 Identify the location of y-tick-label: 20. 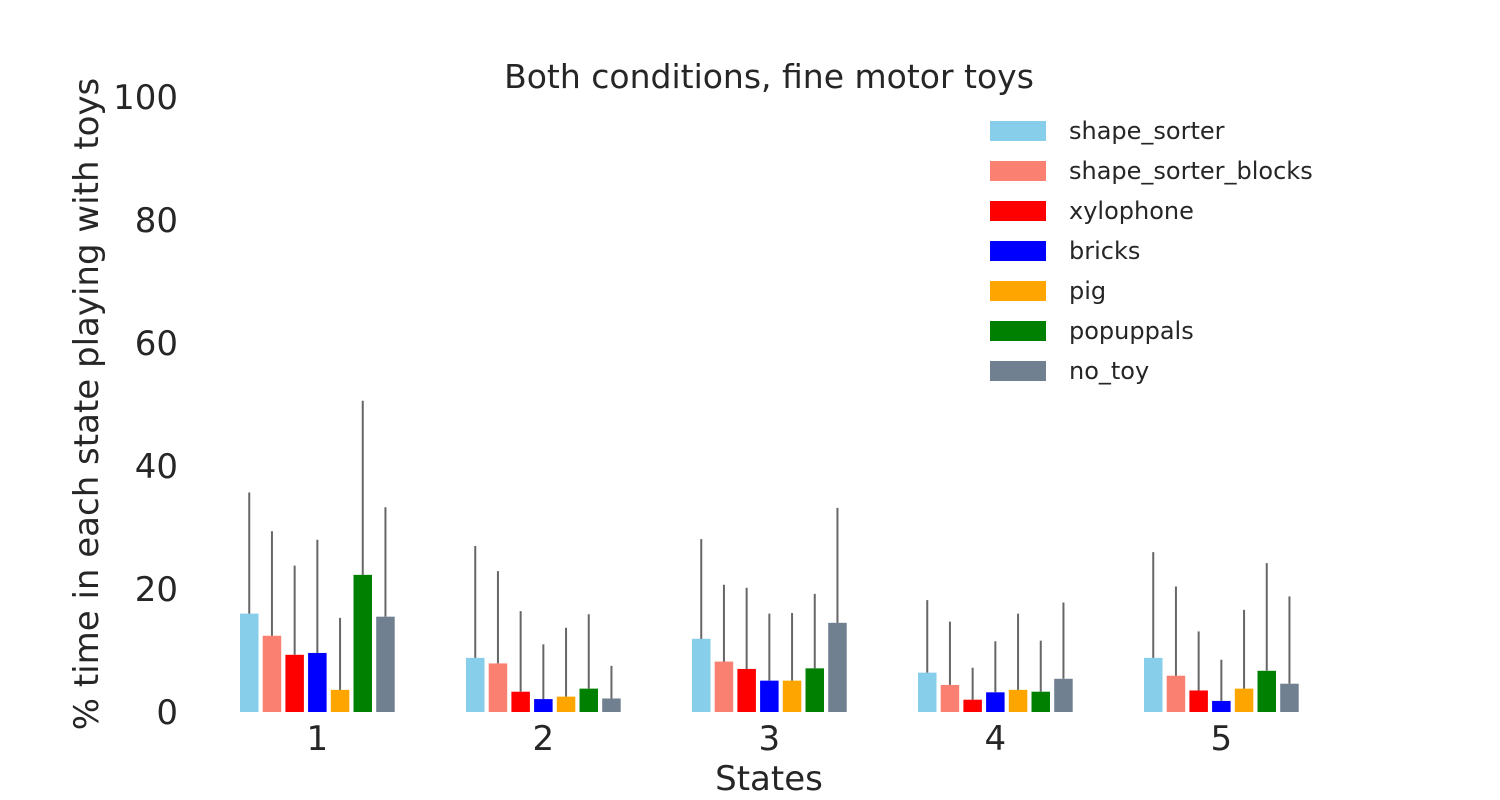
(156, 590).